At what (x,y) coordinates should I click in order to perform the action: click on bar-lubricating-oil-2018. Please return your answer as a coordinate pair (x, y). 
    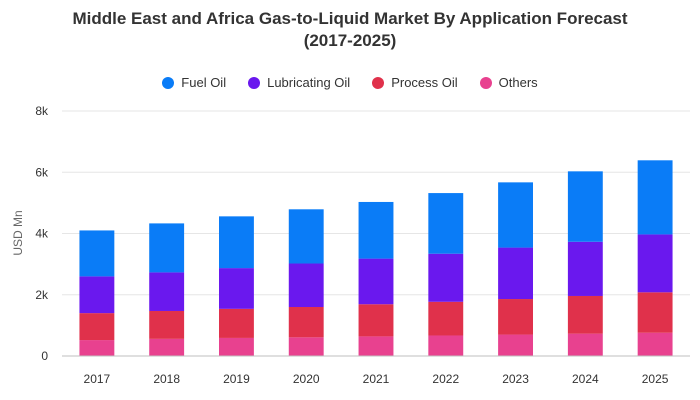
    Looking at the image, I should click on (167, 291).